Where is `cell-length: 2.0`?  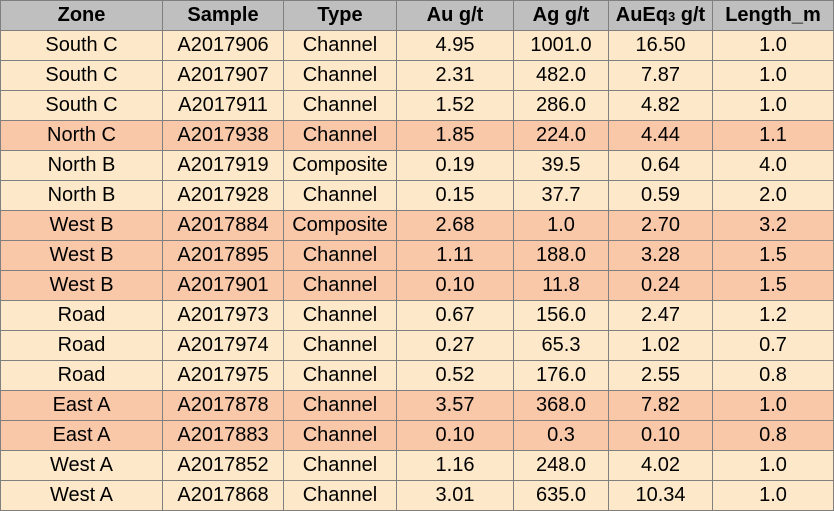 cell-length: 2.0 is located at coordinates (773, 195).